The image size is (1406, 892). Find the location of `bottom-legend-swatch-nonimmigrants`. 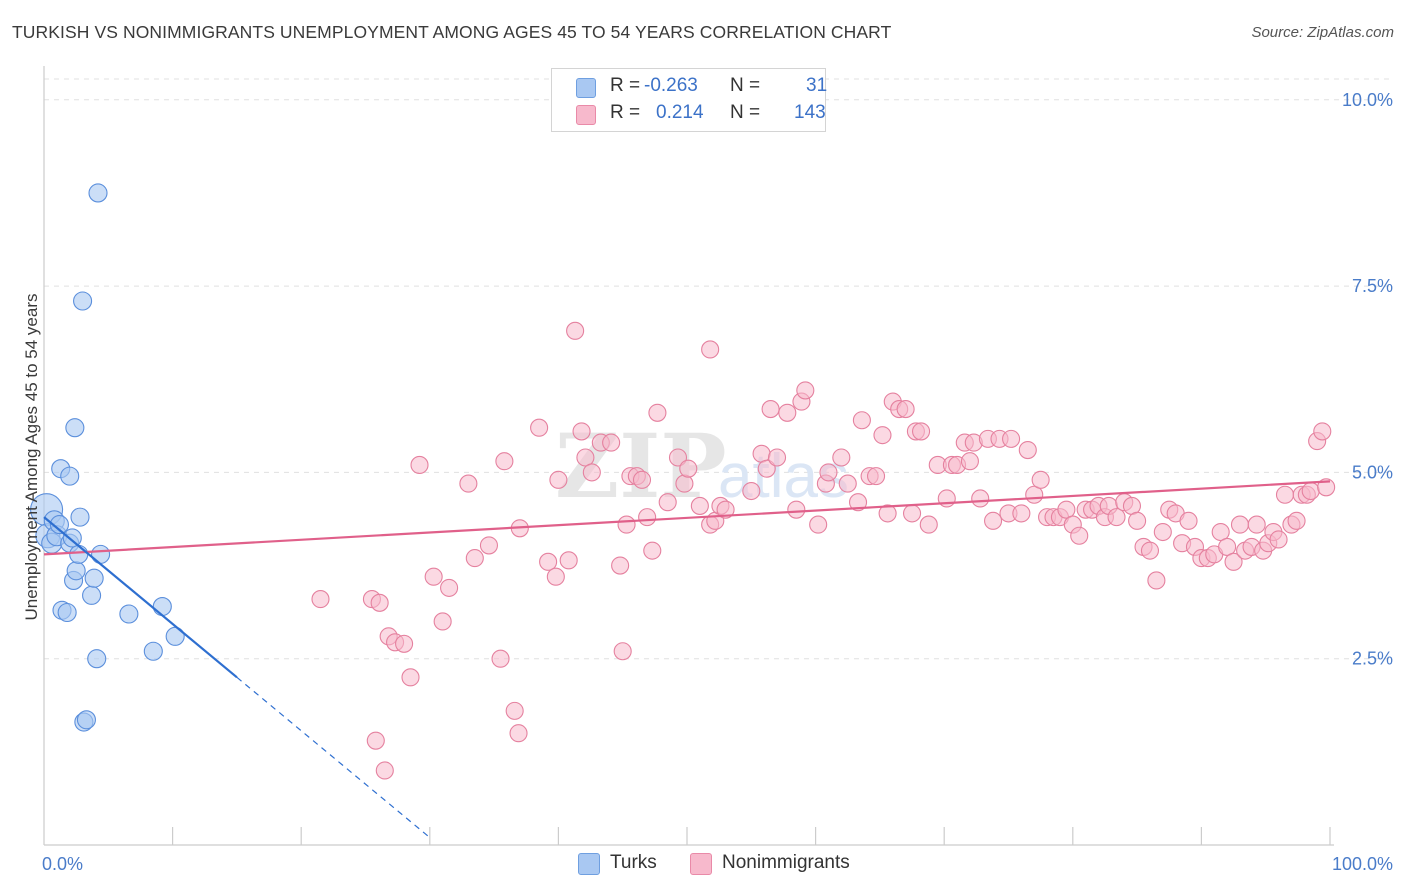

bottom-legend-swatch-nonimmigrants is located at coordinates (701, 864).